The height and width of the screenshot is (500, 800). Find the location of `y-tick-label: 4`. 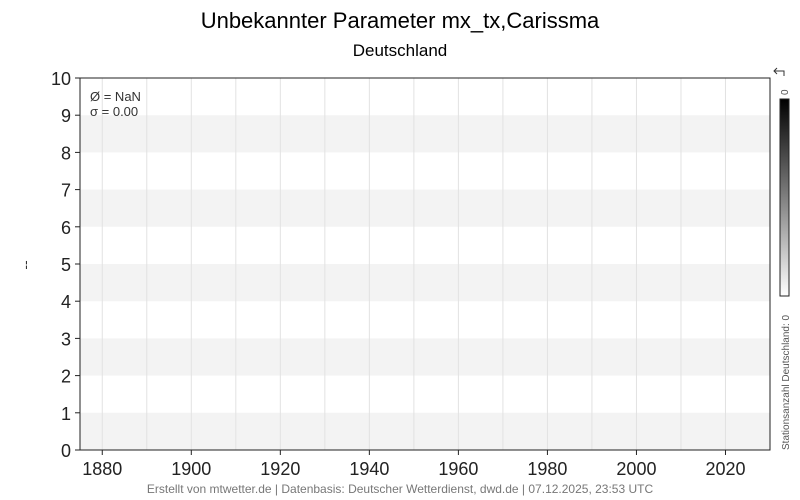

y-tick-label: 4 is located at coordinates (66, 302).